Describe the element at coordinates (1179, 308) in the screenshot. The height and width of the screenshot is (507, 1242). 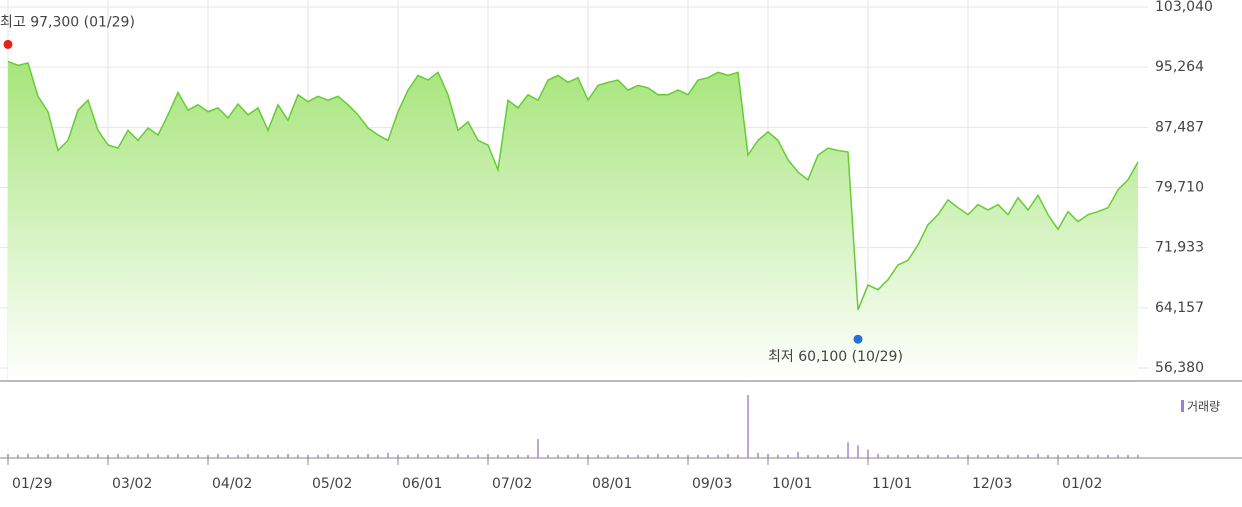
I see `y-tick-label: 64,157` at that location.